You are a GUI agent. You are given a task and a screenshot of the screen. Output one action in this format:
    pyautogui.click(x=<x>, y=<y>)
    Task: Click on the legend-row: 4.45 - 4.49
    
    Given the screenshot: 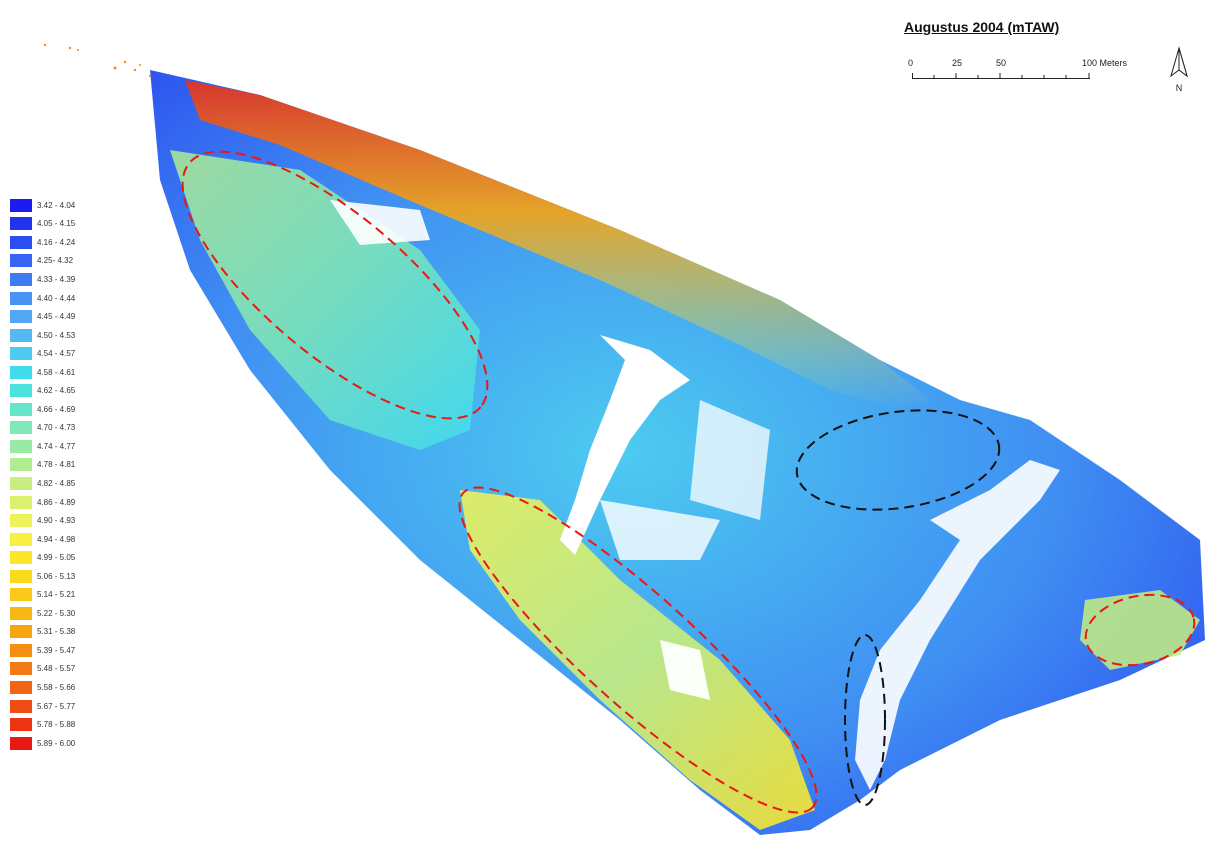 What is the action you would take?
    pyautogui.click(x=75, y=316)
    